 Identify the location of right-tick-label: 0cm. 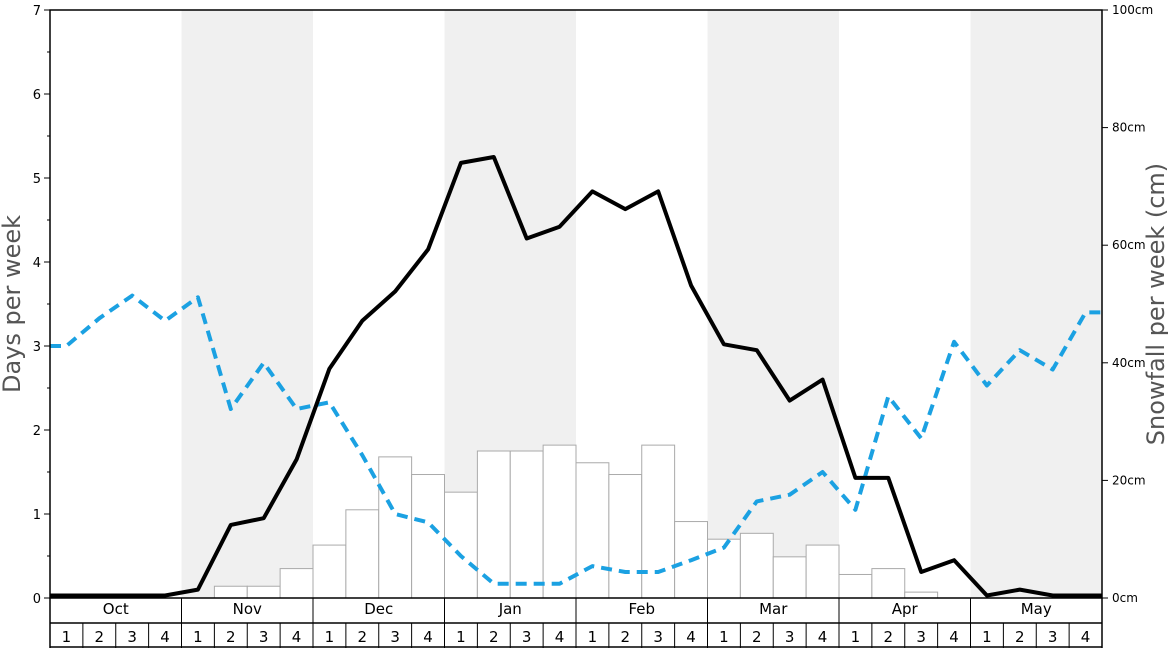
(1125, 598).